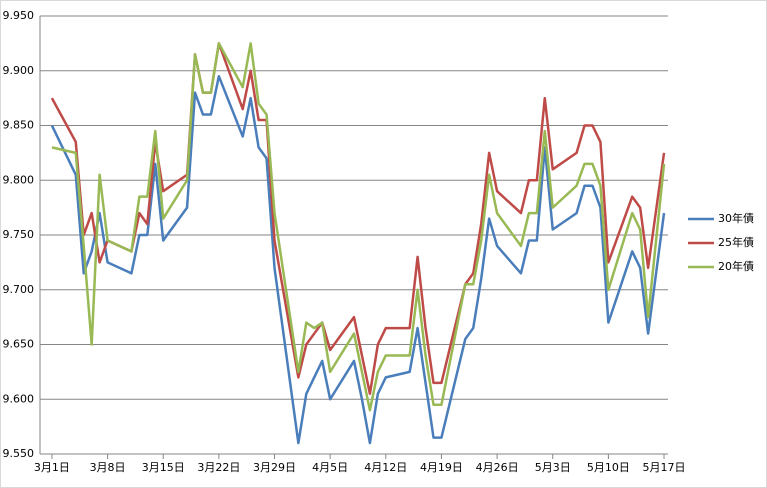  What do you see at coordinates (163, 467) in the screenshot?
I see `x-tick-label: 3月15日` at bounding box center [163, 467].